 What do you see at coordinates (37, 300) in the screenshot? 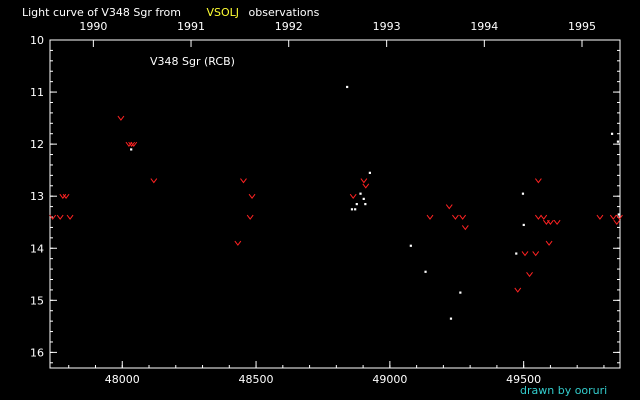
I see `y-tick-label: 15` at bounding box center [37, 300].